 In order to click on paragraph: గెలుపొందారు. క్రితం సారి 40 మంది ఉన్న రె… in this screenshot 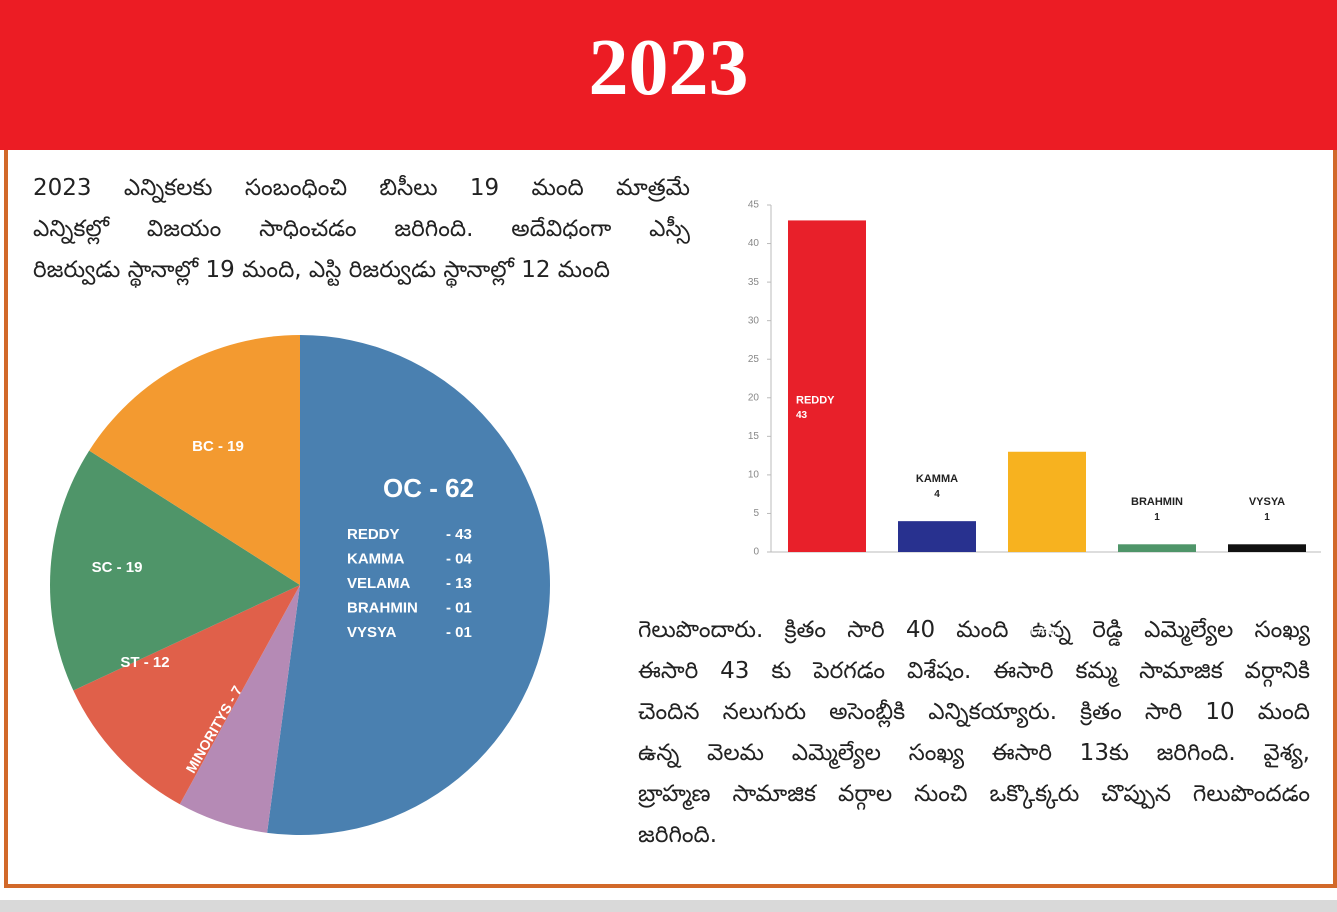, I will do `click(974, 733)`.